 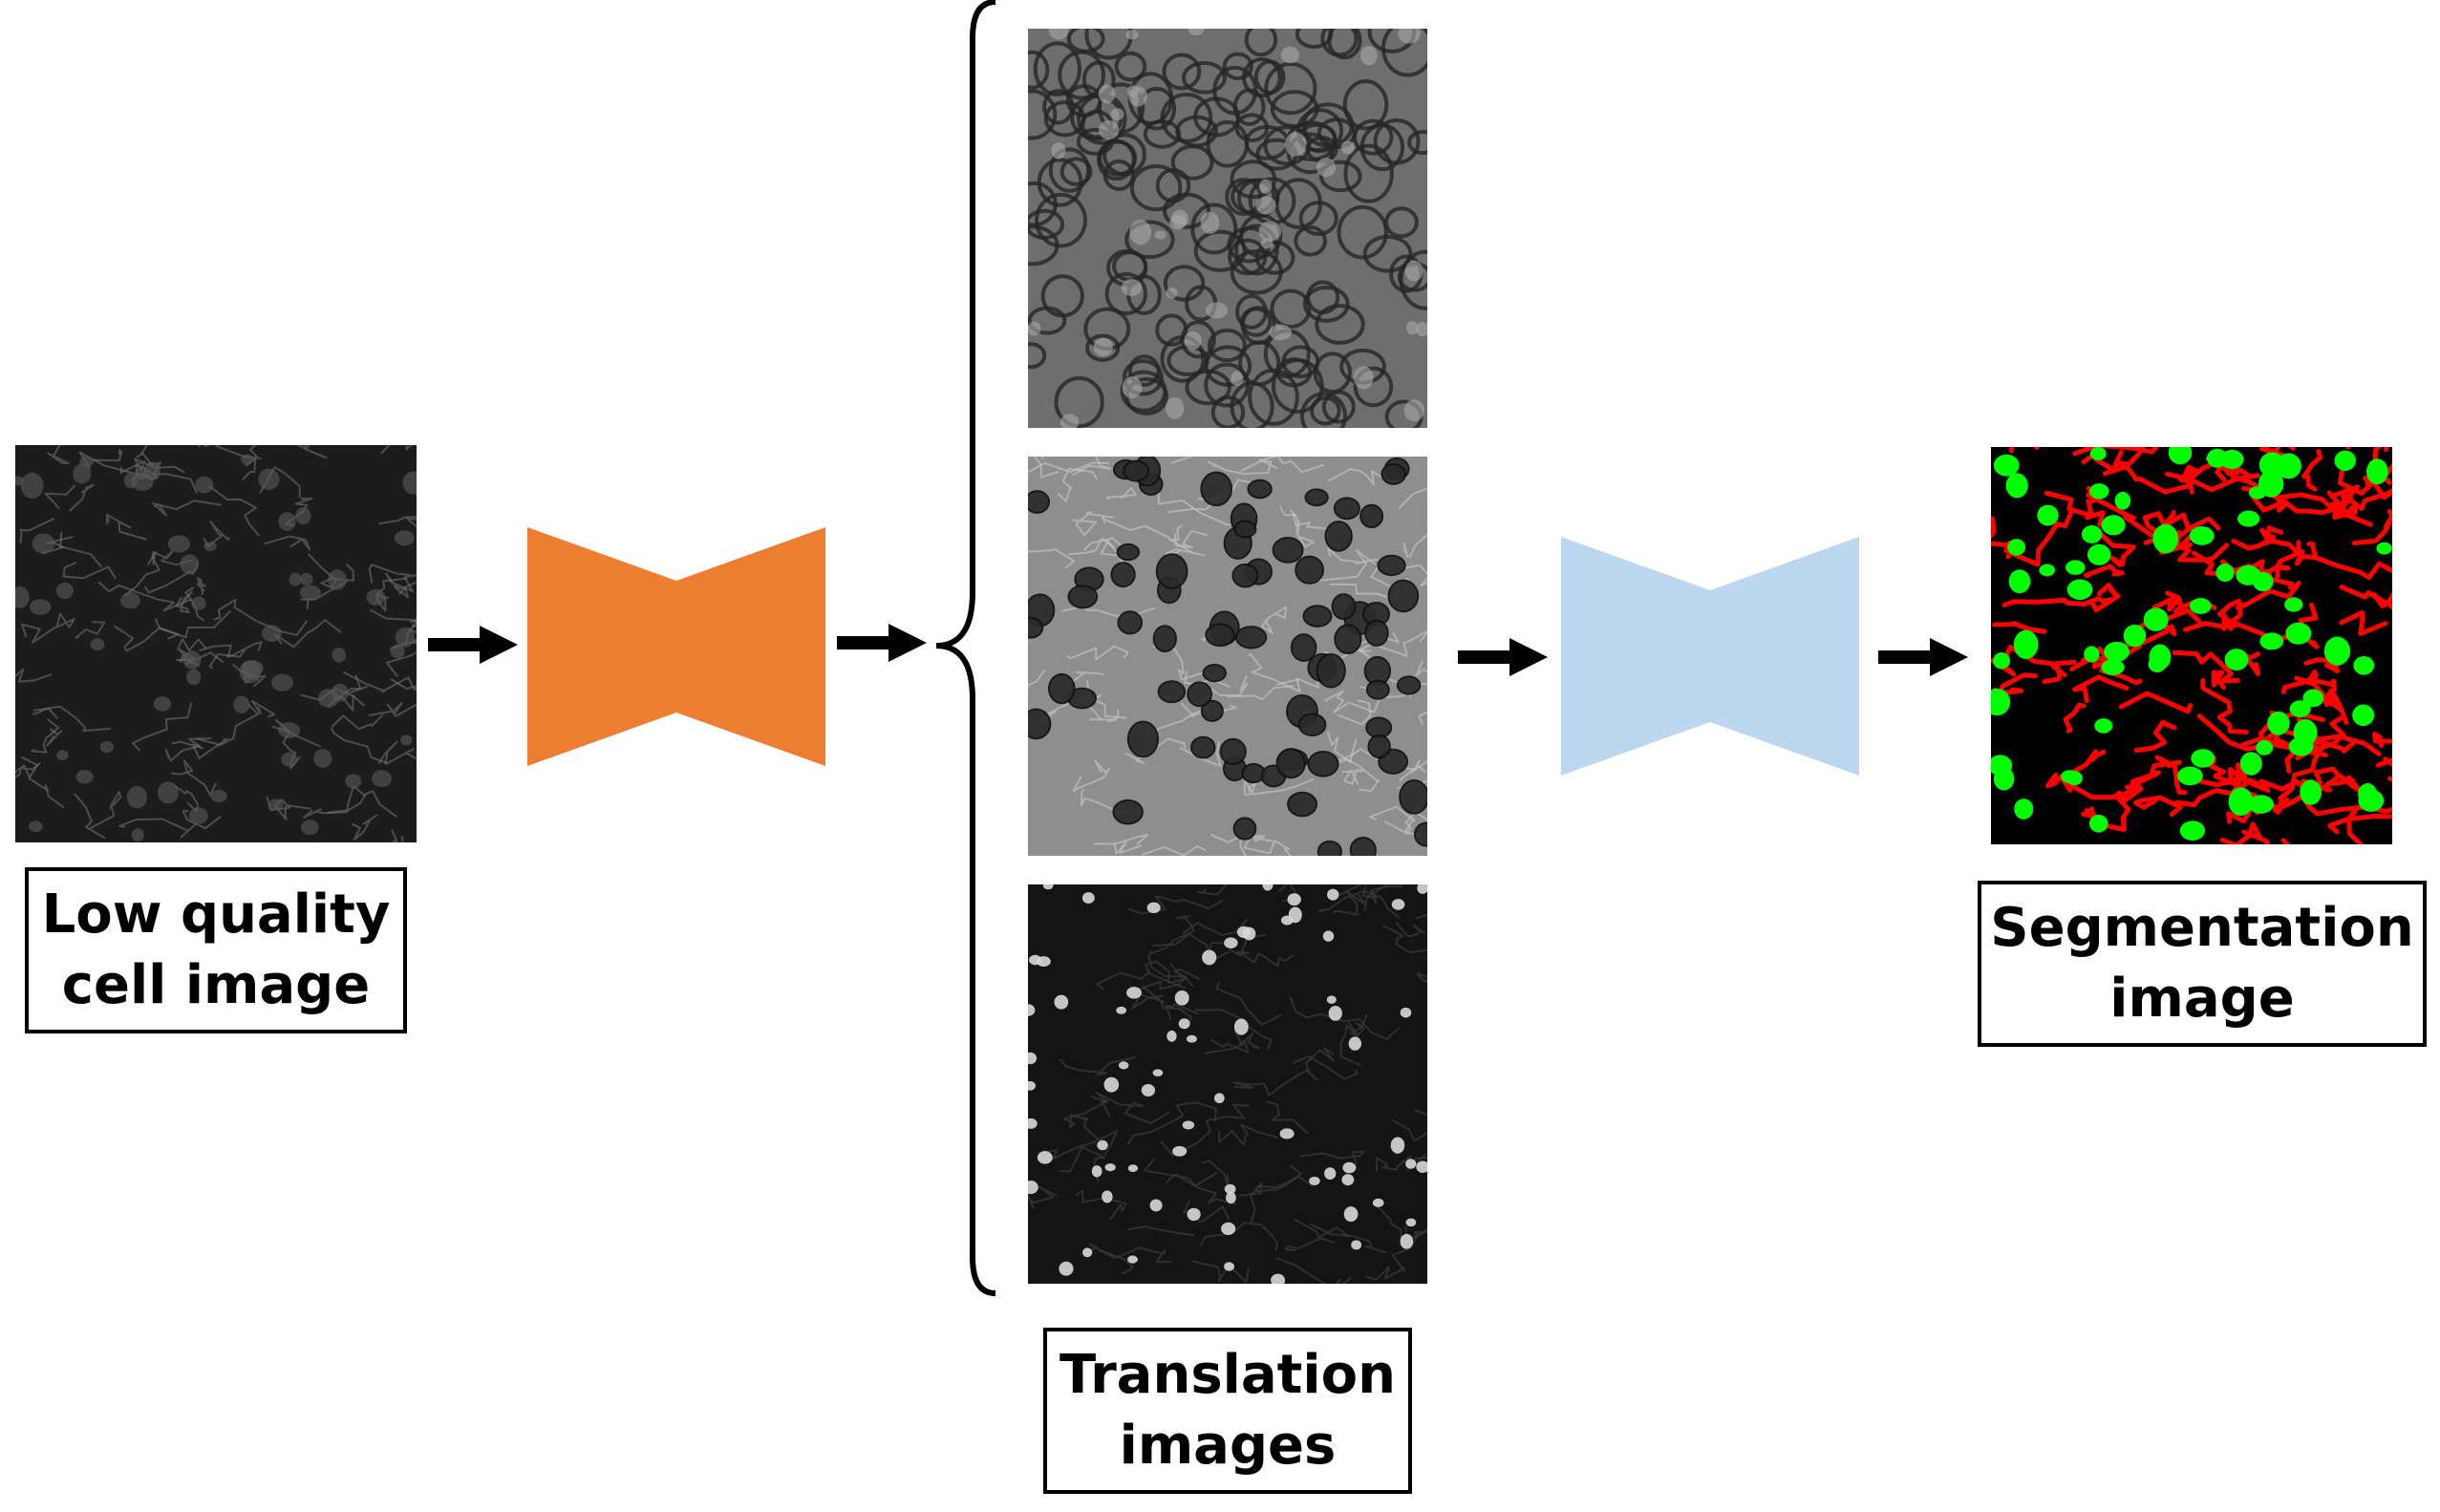 I want to click on curly-brace-icon, so click(x=965, y=648).